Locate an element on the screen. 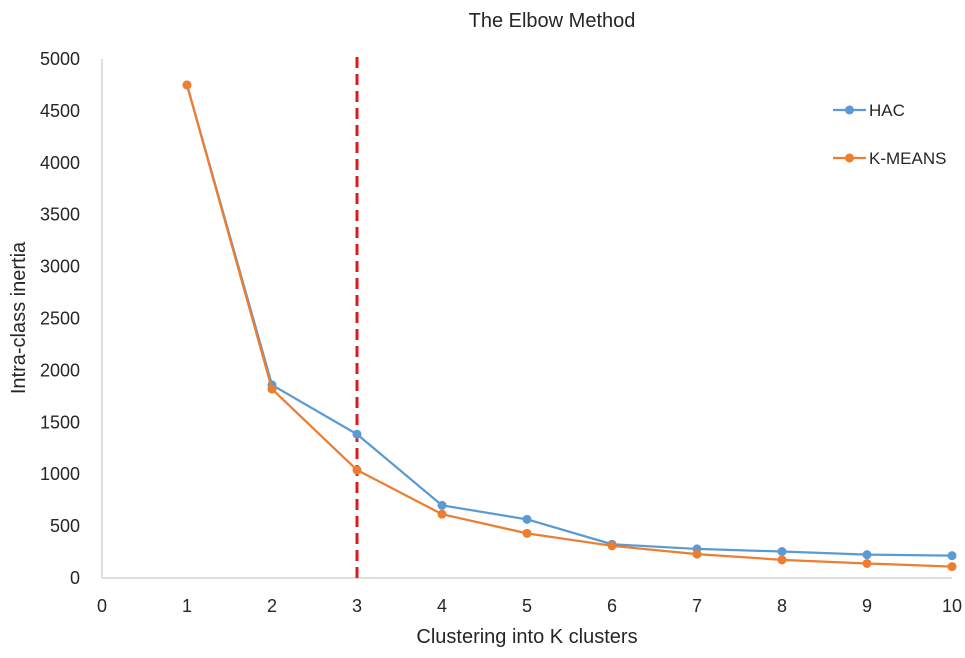 The height and width of the screenshot is (658, 965). y-tick-label: 3000 is located at coordinates (60, 267).